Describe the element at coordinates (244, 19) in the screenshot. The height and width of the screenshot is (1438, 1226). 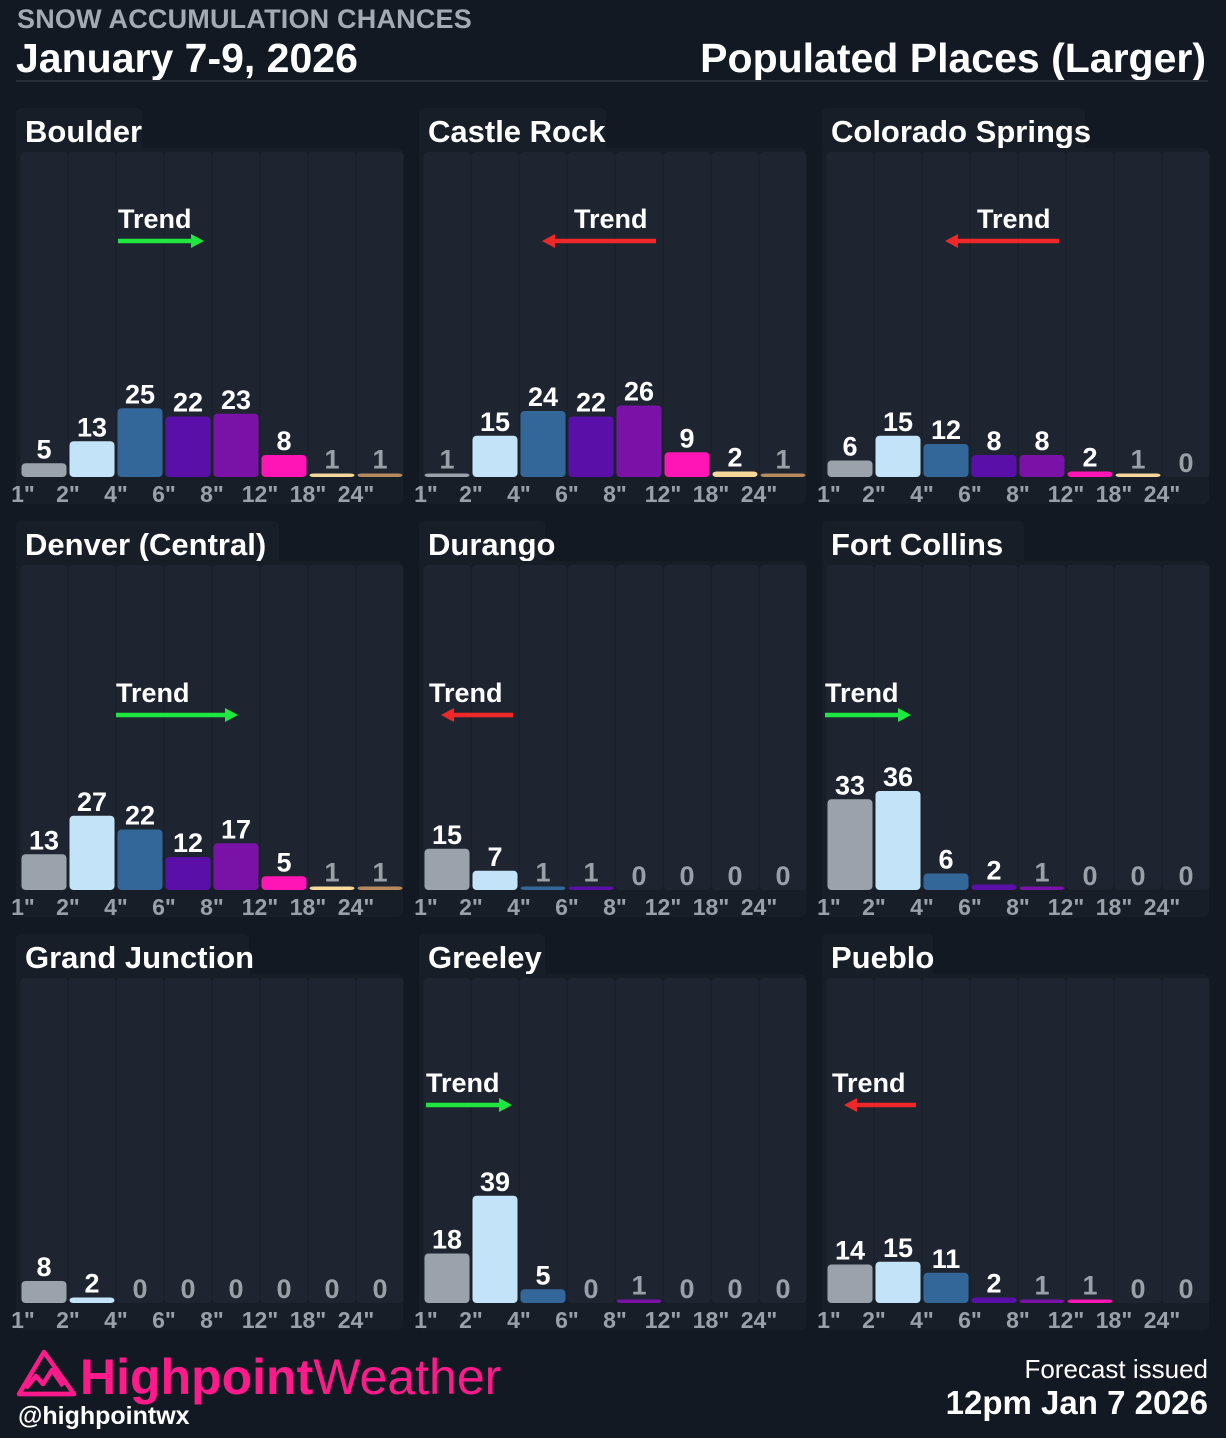
I see `chart-kicker: SNOW ACCUMULATION CHANCES` at that location.